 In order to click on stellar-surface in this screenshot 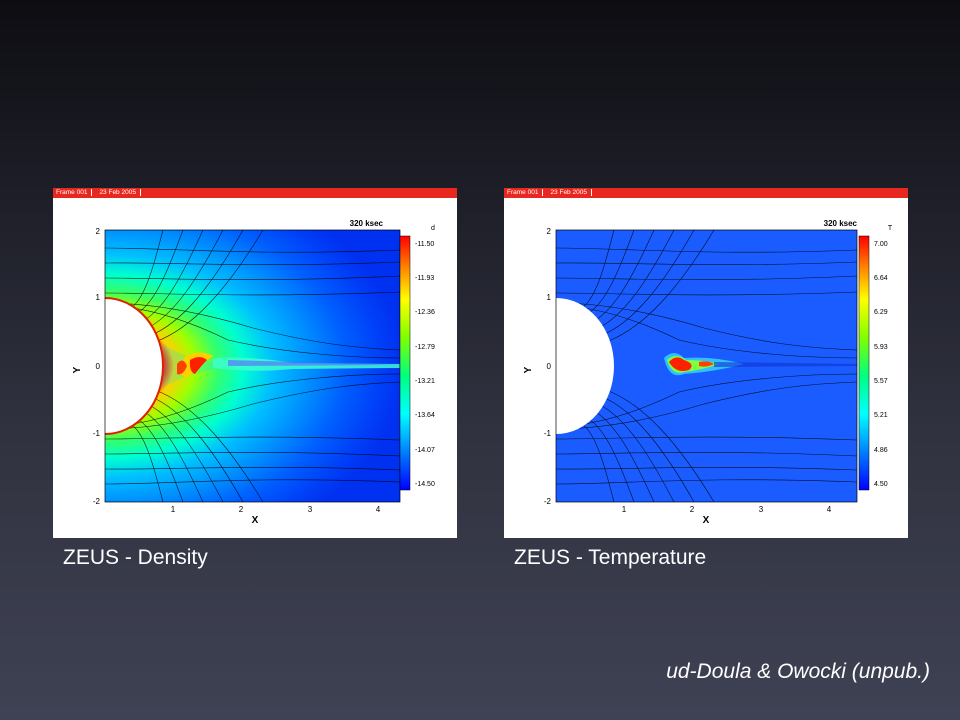, I will do `click(134, 366)`.